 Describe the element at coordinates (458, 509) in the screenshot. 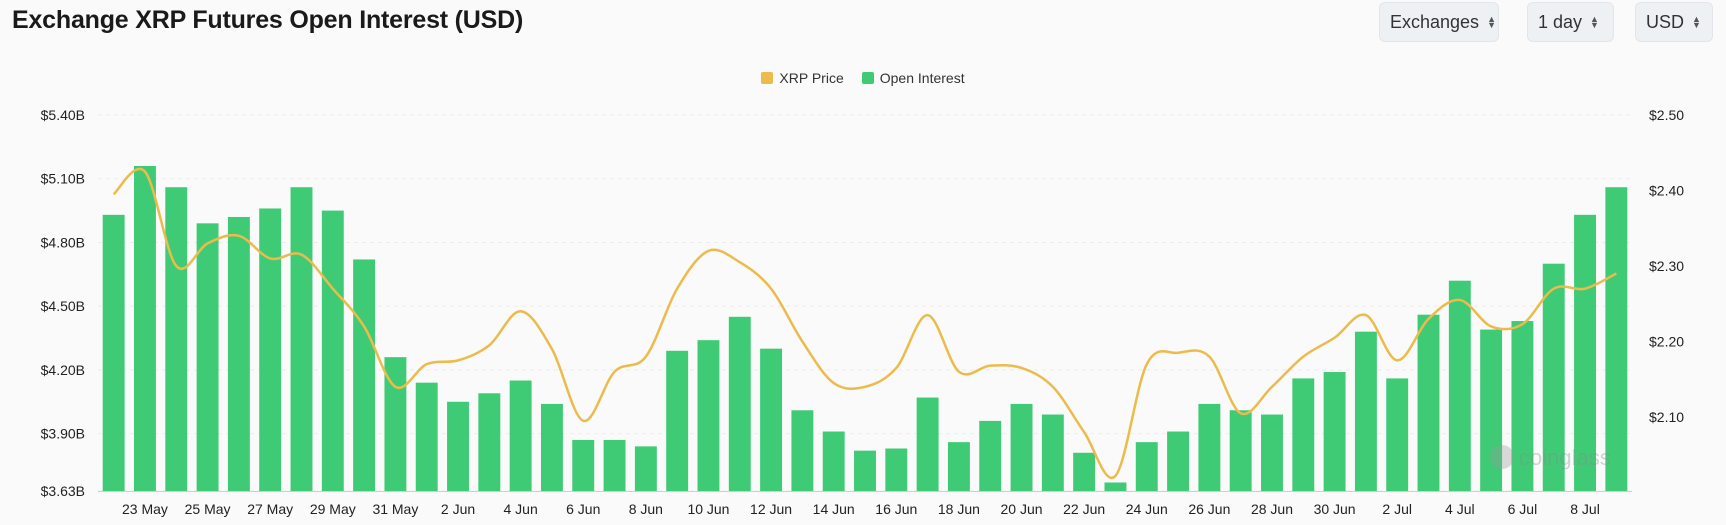

I see `x-tick-label: 2 Jun` at that location.